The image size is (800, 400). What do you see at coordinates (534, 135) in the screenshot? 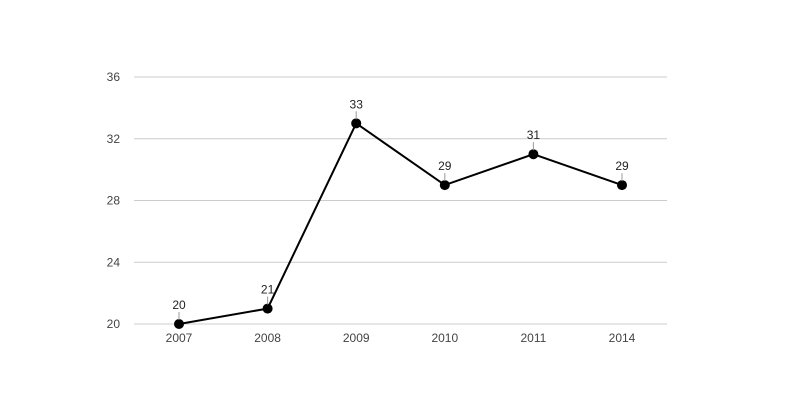
I see `data-label: 31` at bounding box center [534, 135].